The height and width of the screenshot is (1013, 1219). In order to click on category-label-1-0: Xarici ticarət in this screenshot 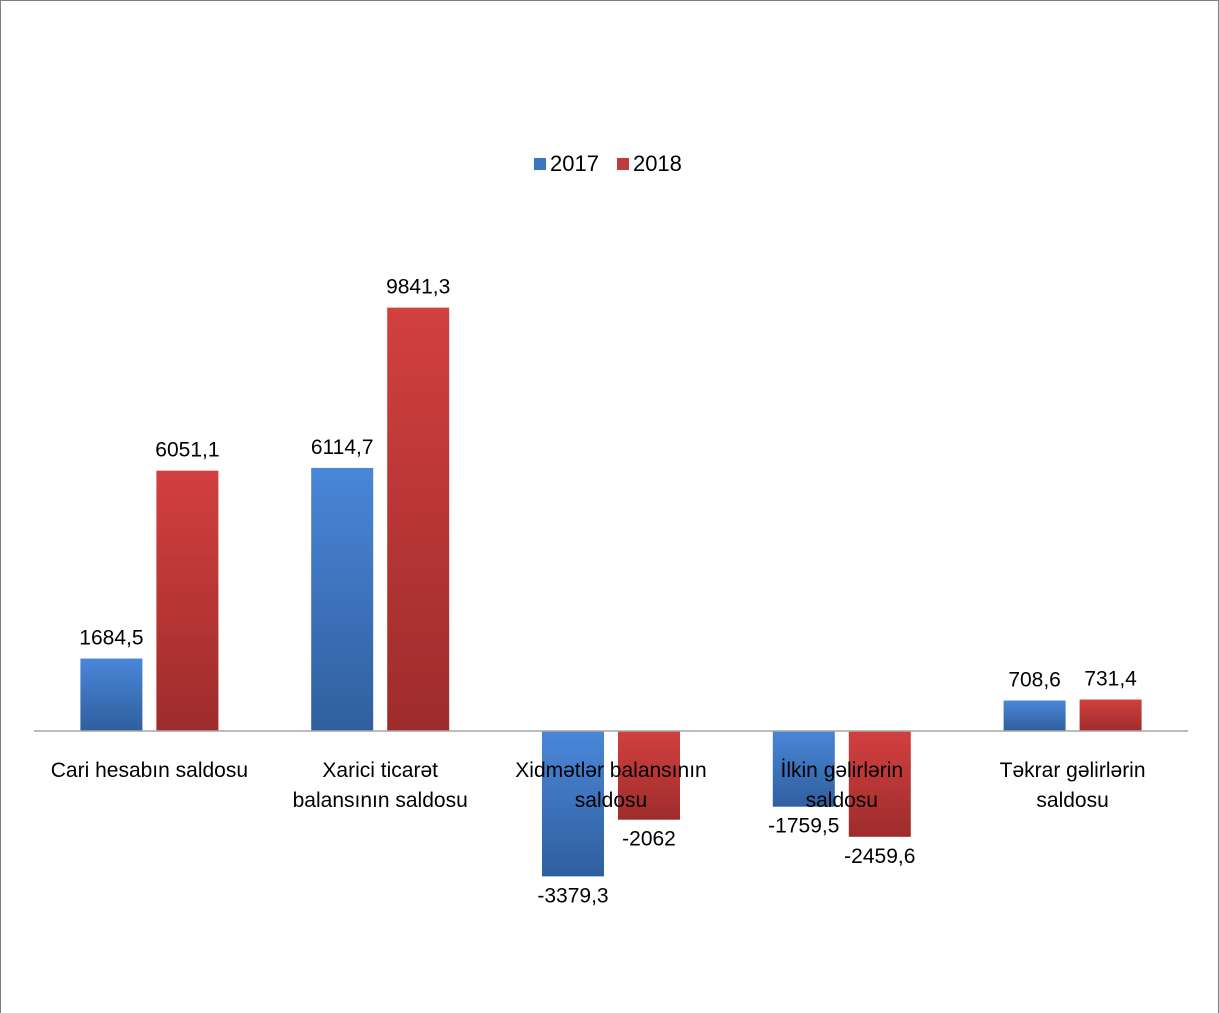, I will do `click(380, 770)`.